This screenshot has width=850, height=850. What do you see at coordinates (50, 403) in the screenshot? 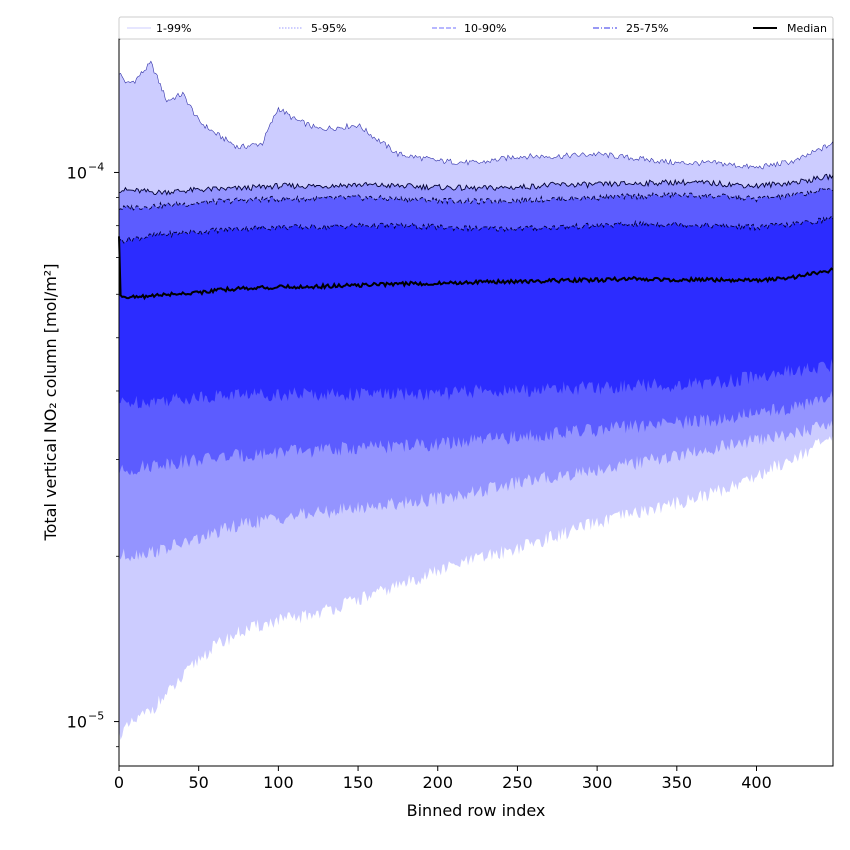
I see `y-axis-label: Total vertical NO₂ column [mol/m²]` at bounding box center [50, 403].